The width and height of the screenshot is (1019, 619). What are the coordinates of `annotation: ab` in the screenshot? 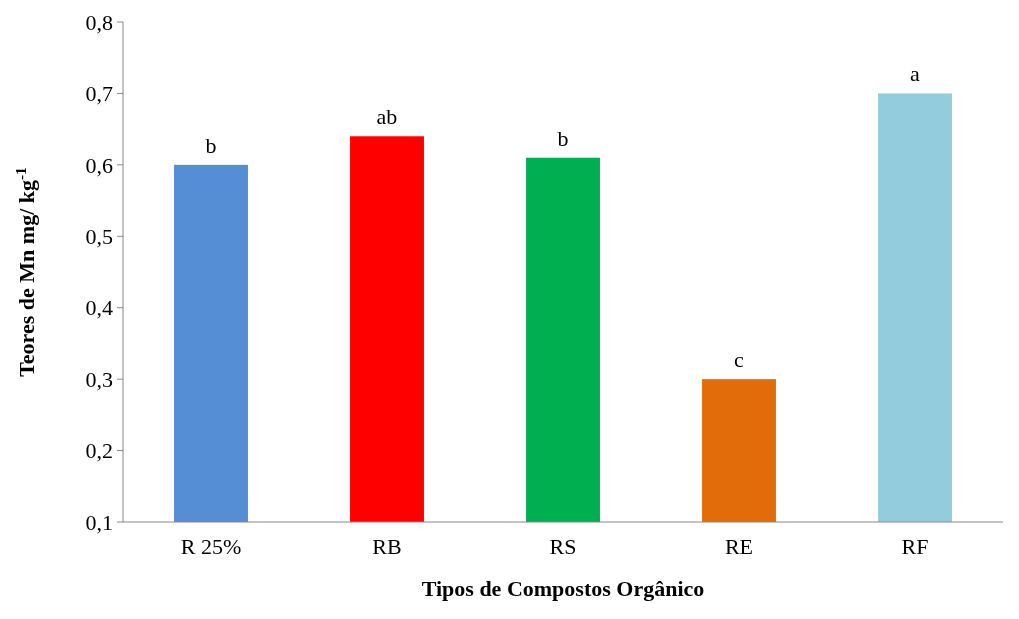 It's located at (387, 117).